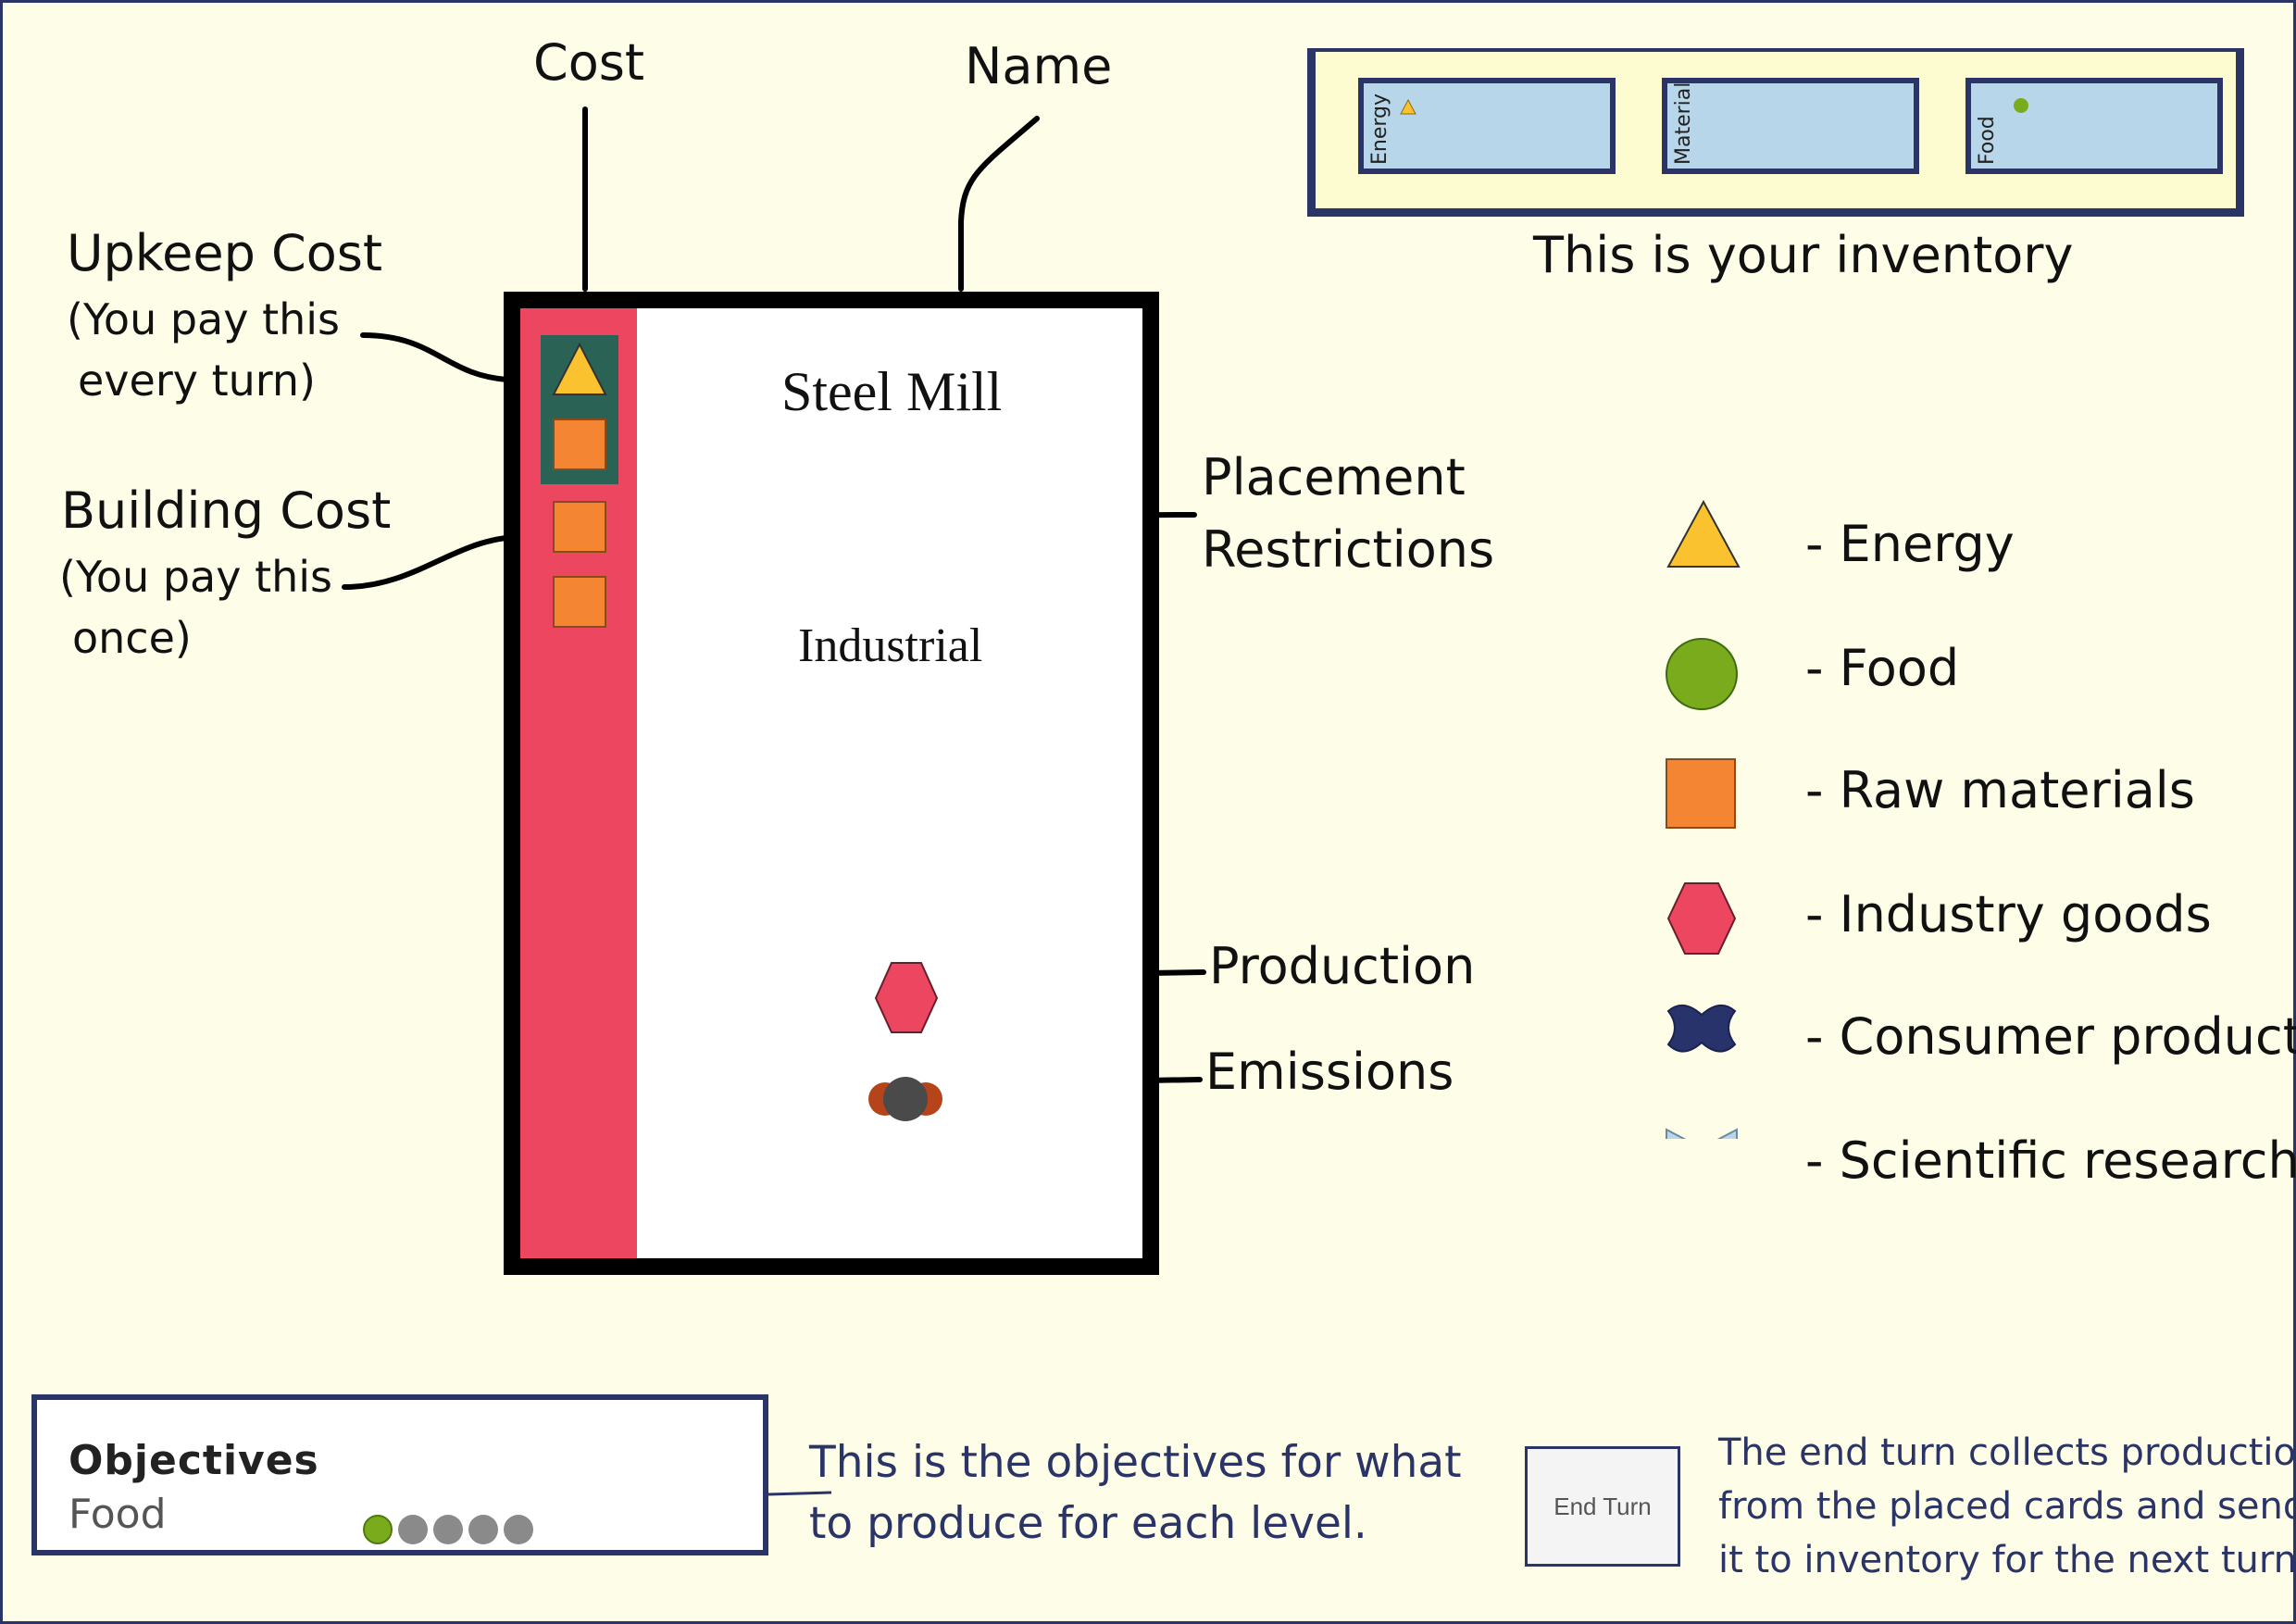  Describe the element at coordinates (578, 783) in the screenshot. I see `card-cost-stripe` at that location.